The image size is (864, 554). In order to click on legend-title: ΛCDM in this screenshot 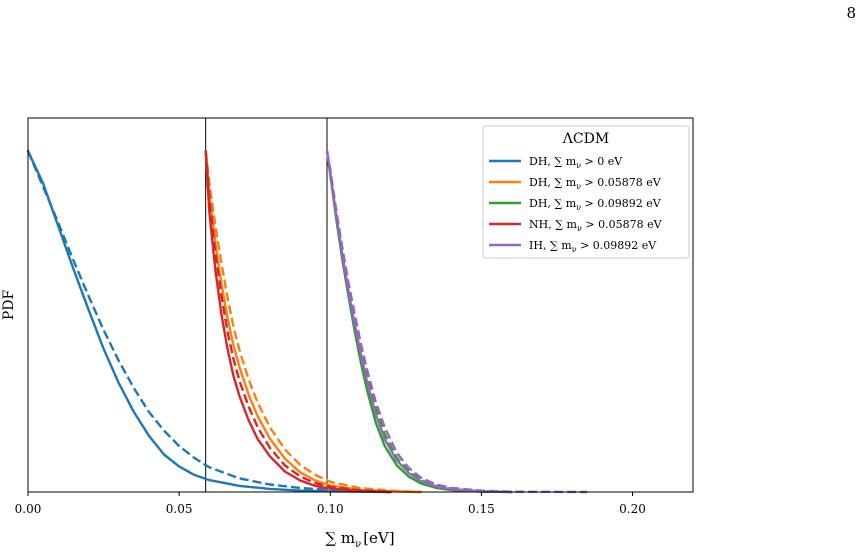, I will do `click(585, 139)`.